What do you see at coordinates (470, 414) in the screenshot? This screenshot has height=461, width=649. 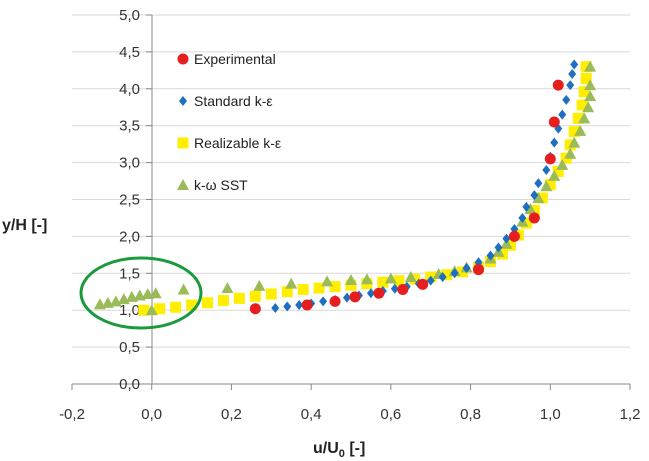 I see `x-tick-label: 0,8` at bounding box center [470, 414].